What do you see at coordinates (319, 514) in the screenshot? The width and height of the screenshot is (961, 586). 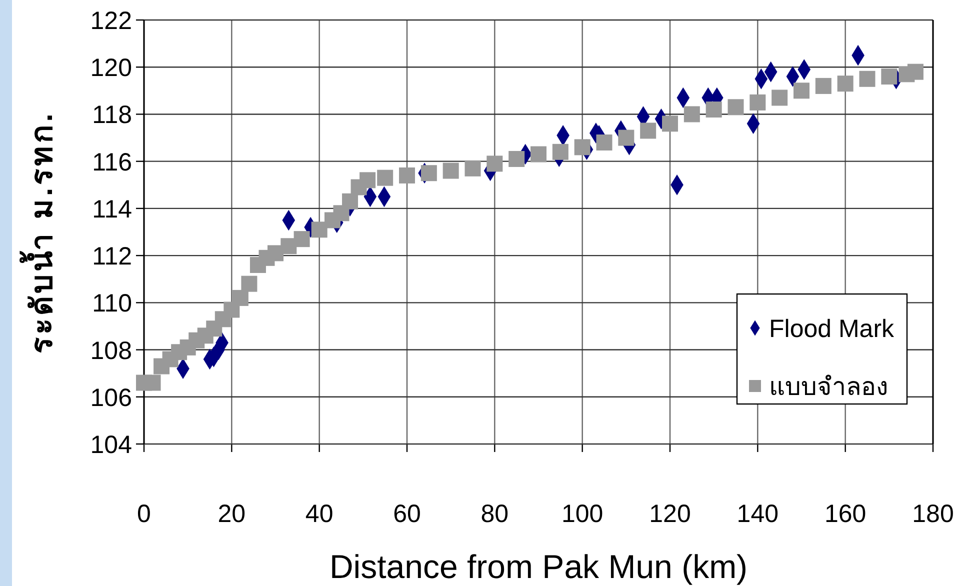 I see `x-tick-label: 40` at bounding box center [319, 514].